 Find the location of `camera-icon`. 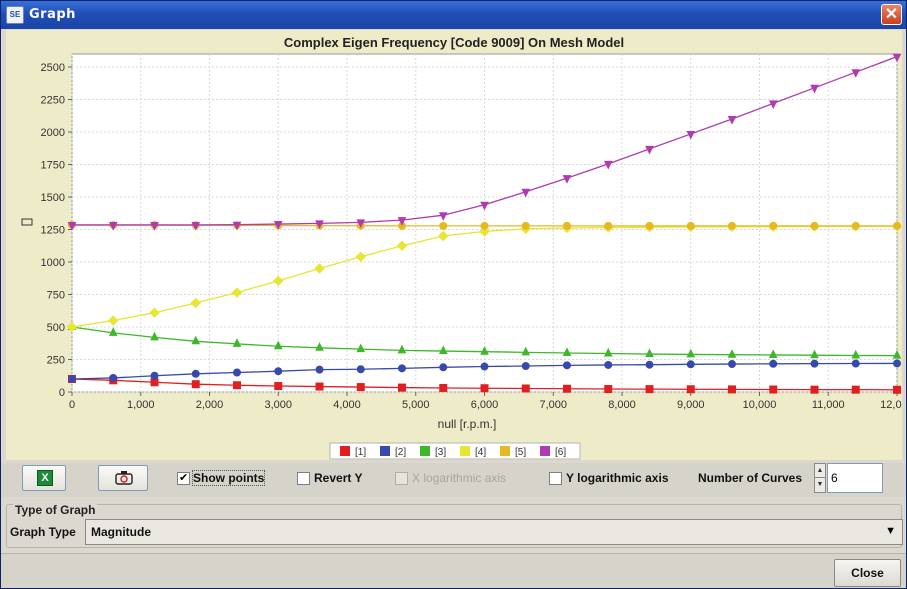

camera-icon is located at coordinates (124, 478).